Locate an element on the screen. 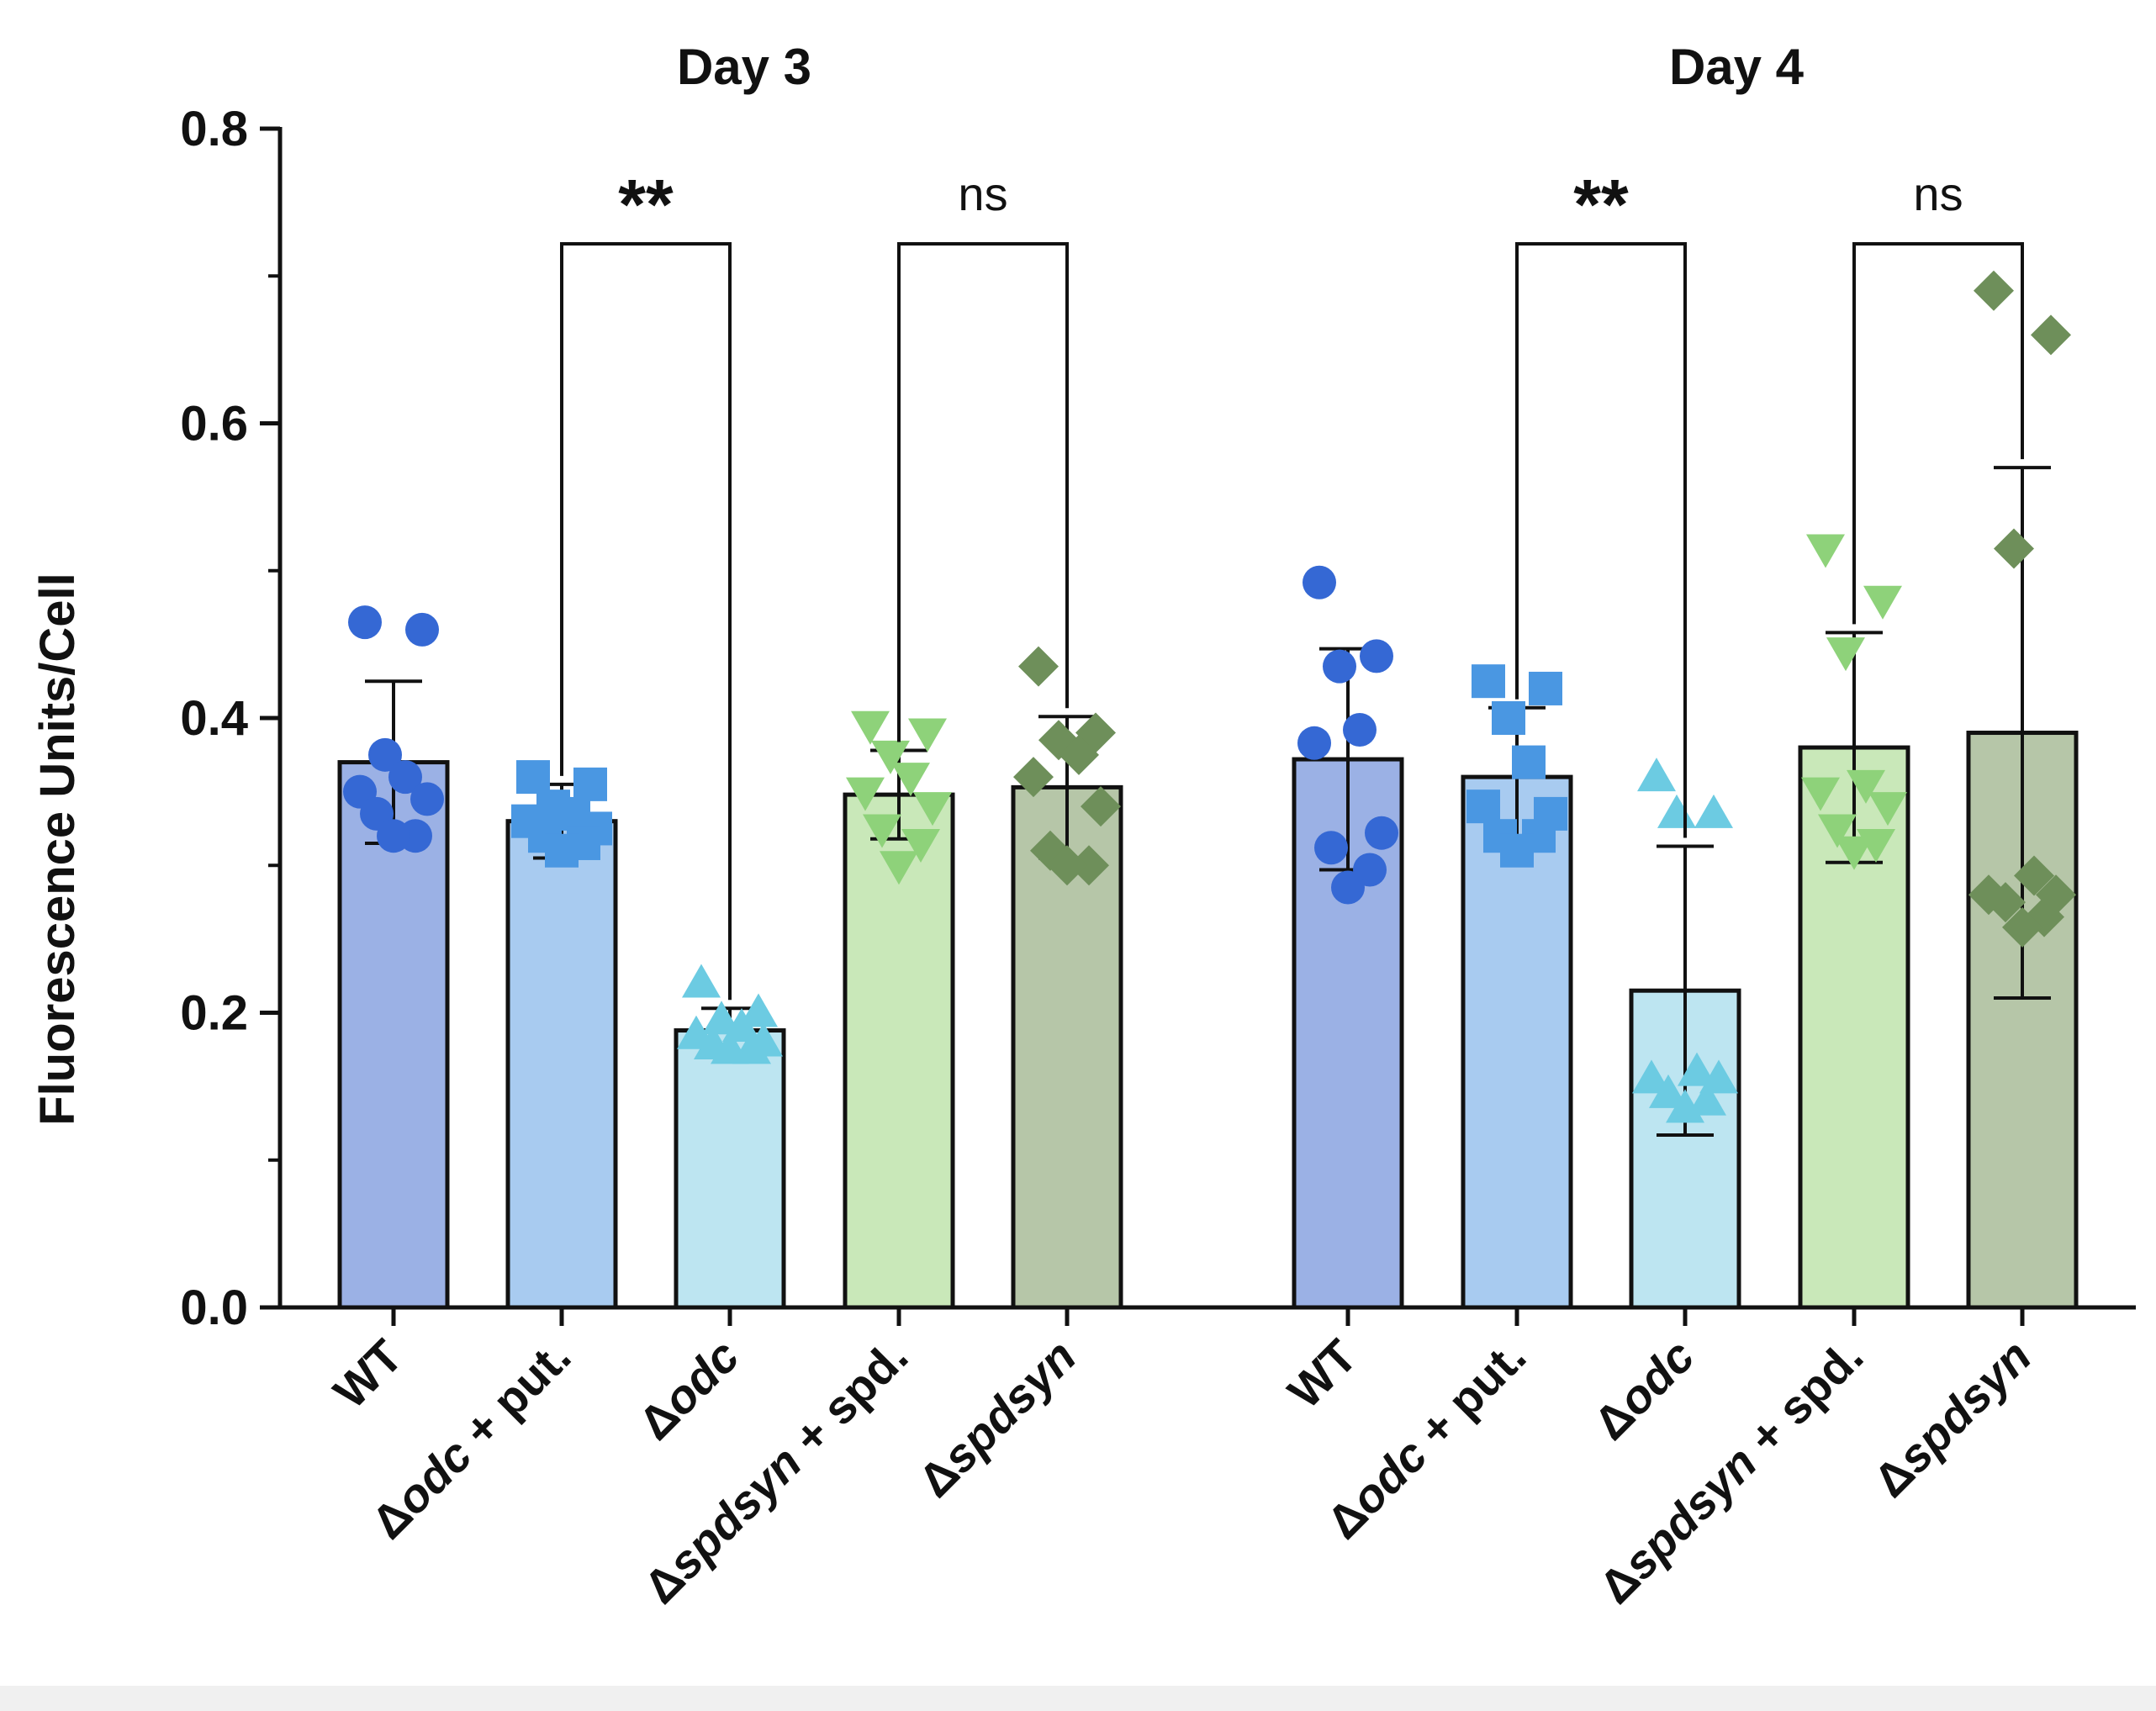  y-tick-label: 0.4 is located at coordinates (214, 718).